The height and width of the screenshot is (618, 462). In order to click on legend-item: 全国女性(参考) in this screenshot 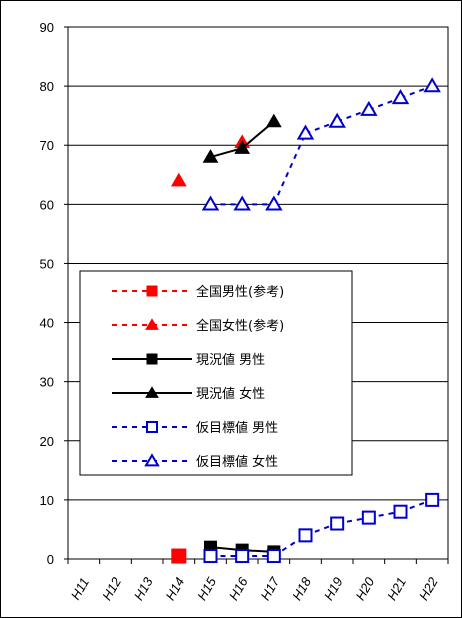, I will do `click(198, 326)`.